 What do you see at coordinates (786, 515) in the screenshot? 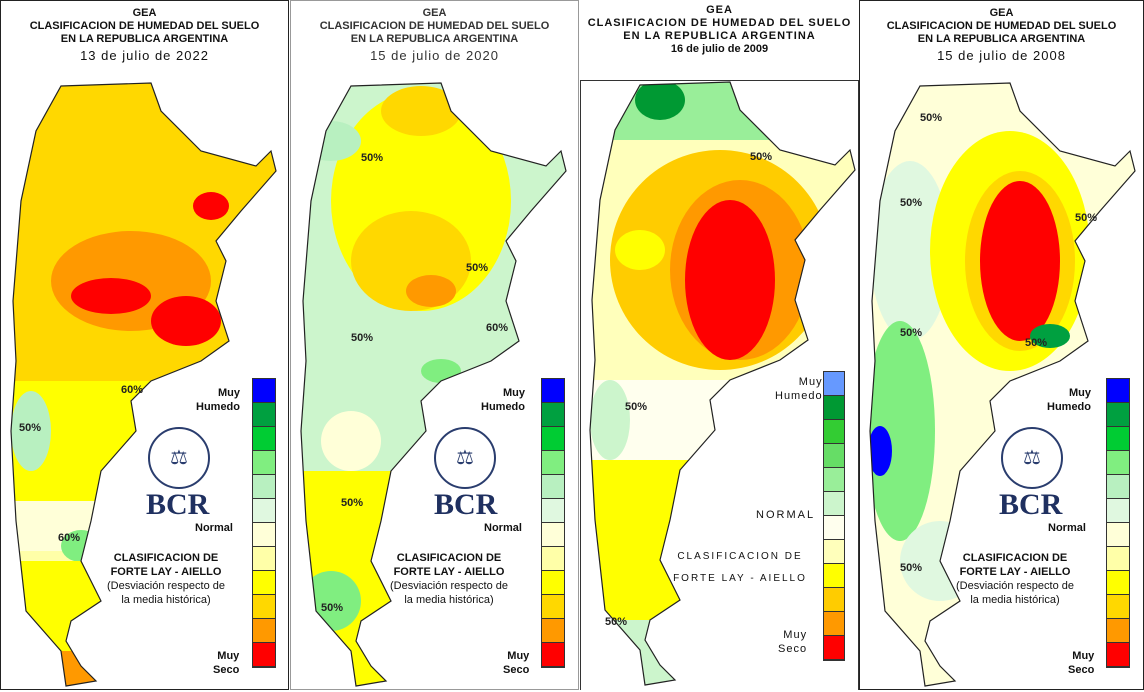
I see `legend-label-normal: NORMAL` at bounding box center [786, 515].